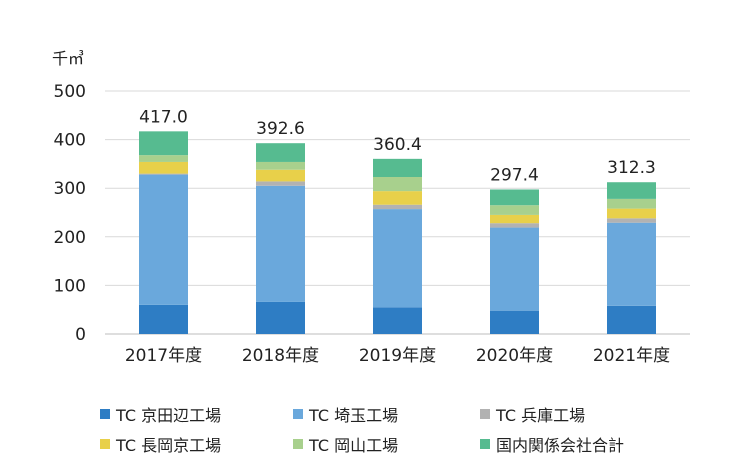 This screenshot has width=740, height=460. I want to click on total-label: 312.3, so click(631, 168).